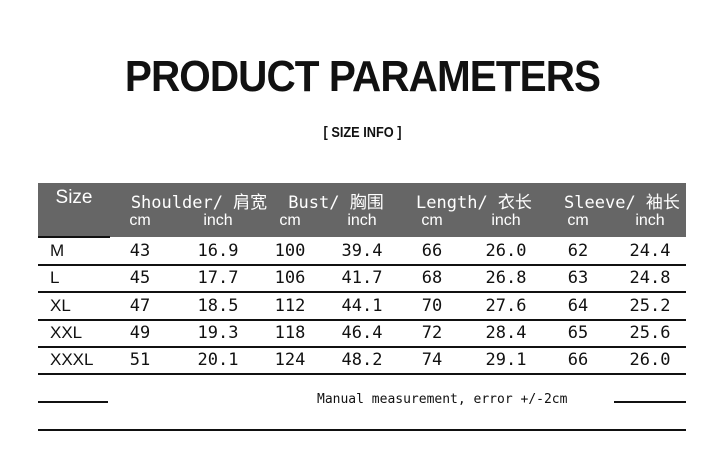 The width and height of the screenshot is (725, 464). I want to click on size-label: M, so click(57, 250).